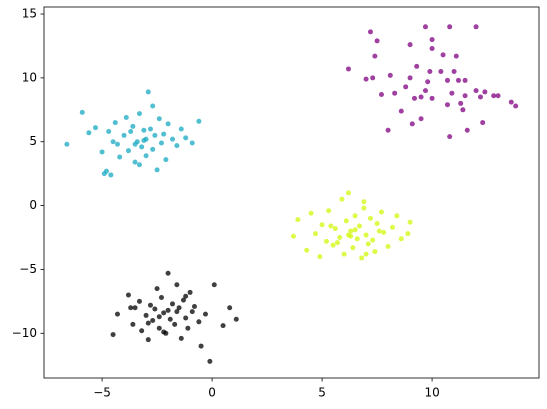 The width and height of the screenshot is (547, 409). I want to click on x-tick-label: 10, so click(431, 393).